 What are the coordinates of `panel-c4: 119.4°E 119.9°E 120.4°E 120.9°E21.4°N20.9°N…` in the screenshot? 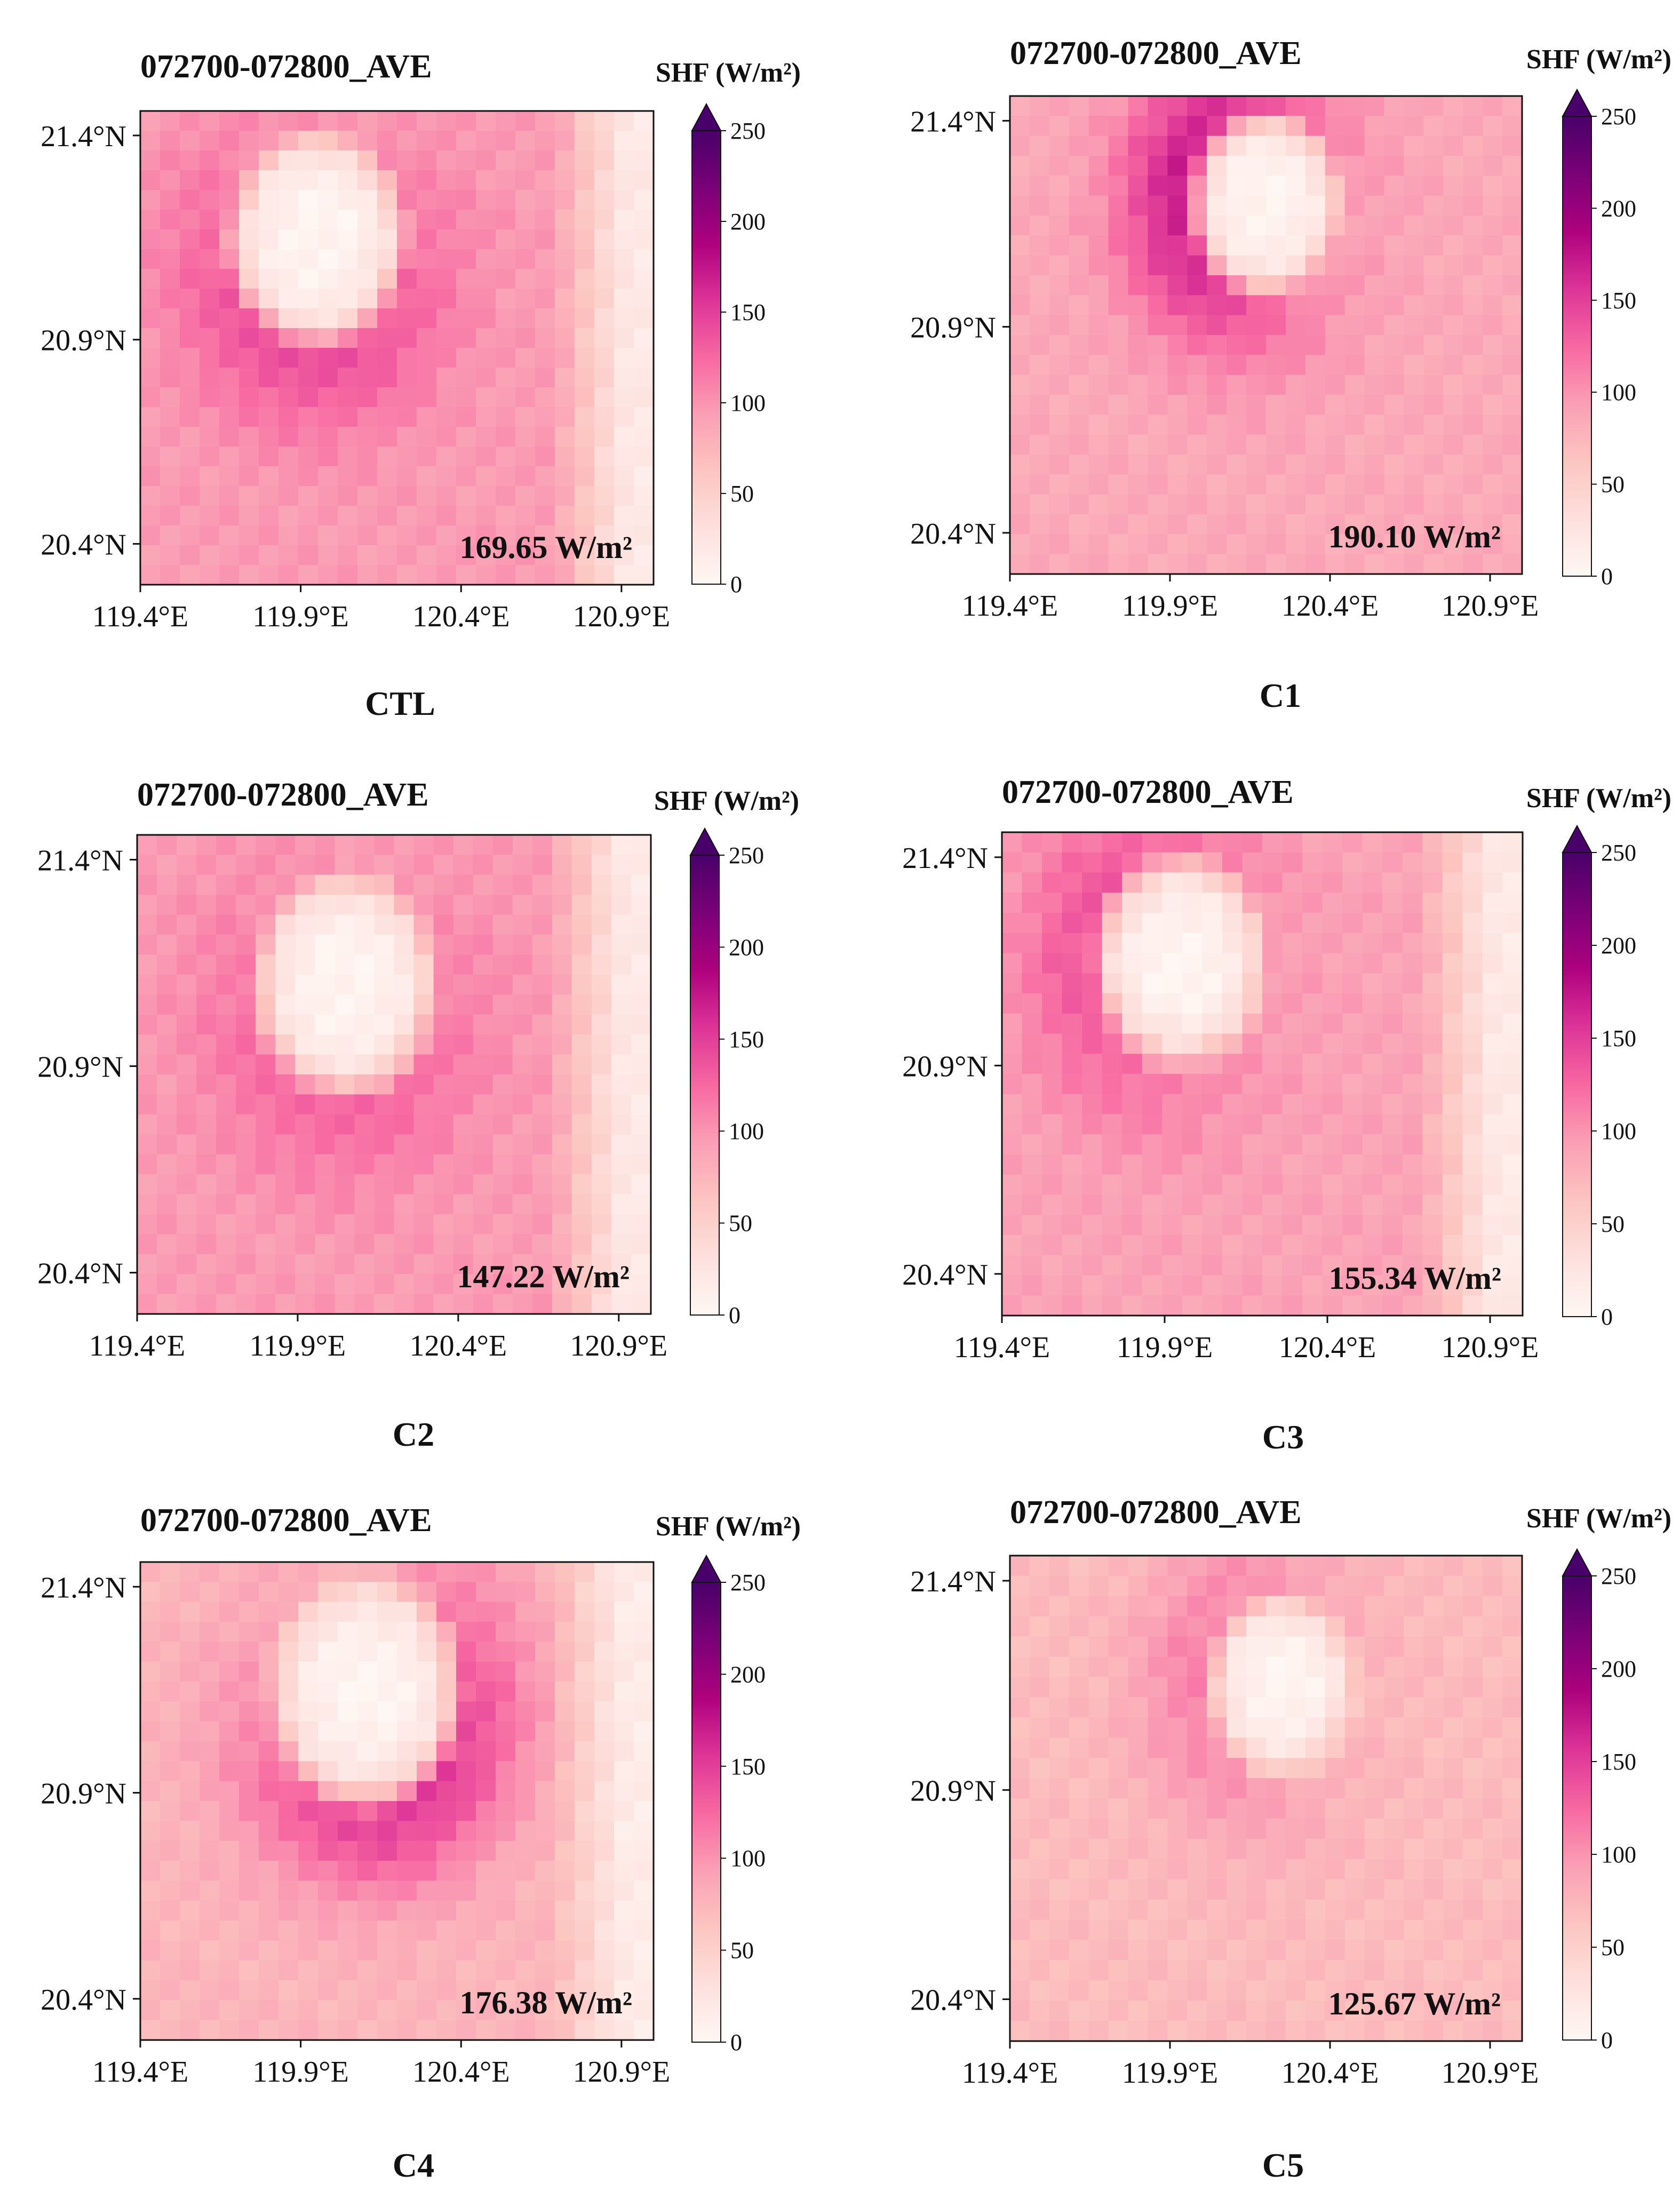 It's located at (421, 1843).